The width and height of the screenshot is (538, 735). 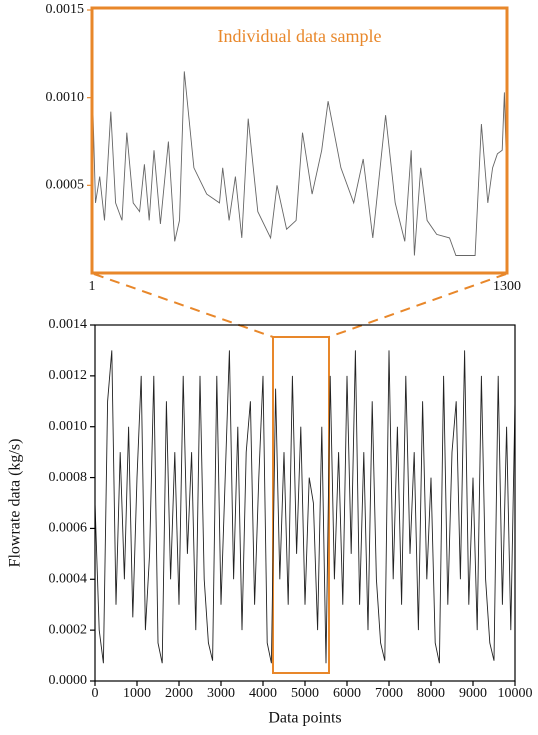 What do you see at coordinates (263, 693) in the screenshot?
I see `x-tick-label: 4000` at bounding box center [263, 693].